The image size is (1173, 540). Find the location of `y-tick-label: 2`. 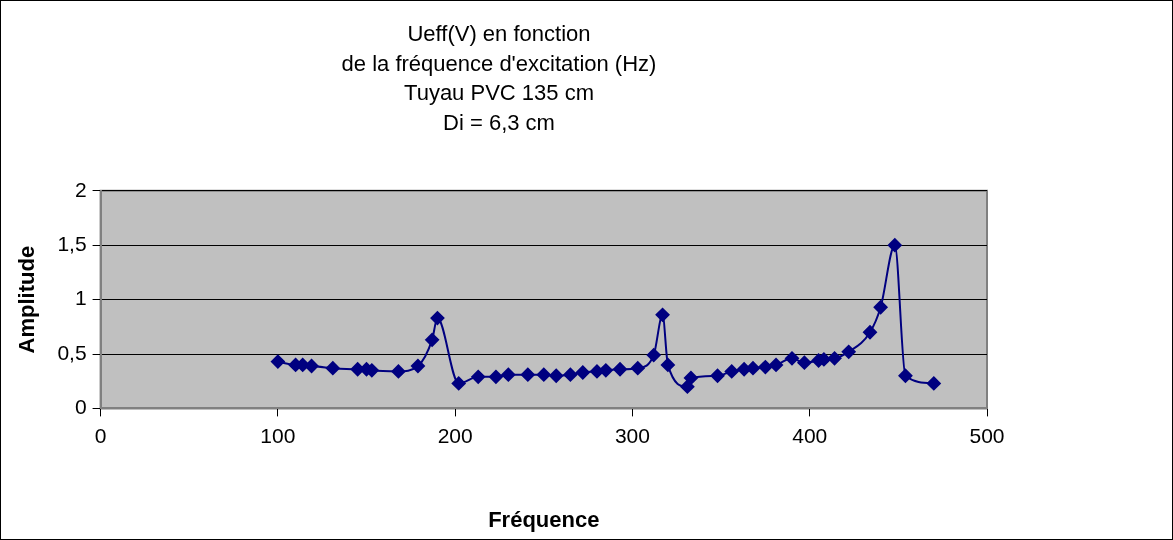

y-tick-label: 2 is located at coordinates (80, 189).